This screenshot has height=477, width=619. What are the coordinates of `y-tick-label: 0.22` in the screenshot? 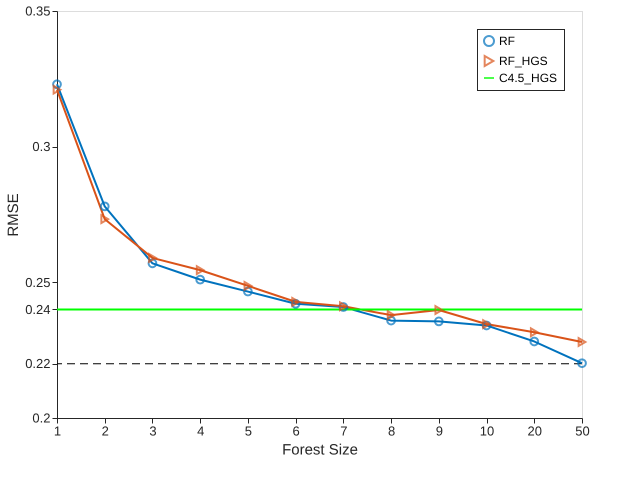 It's located at (37, 364).